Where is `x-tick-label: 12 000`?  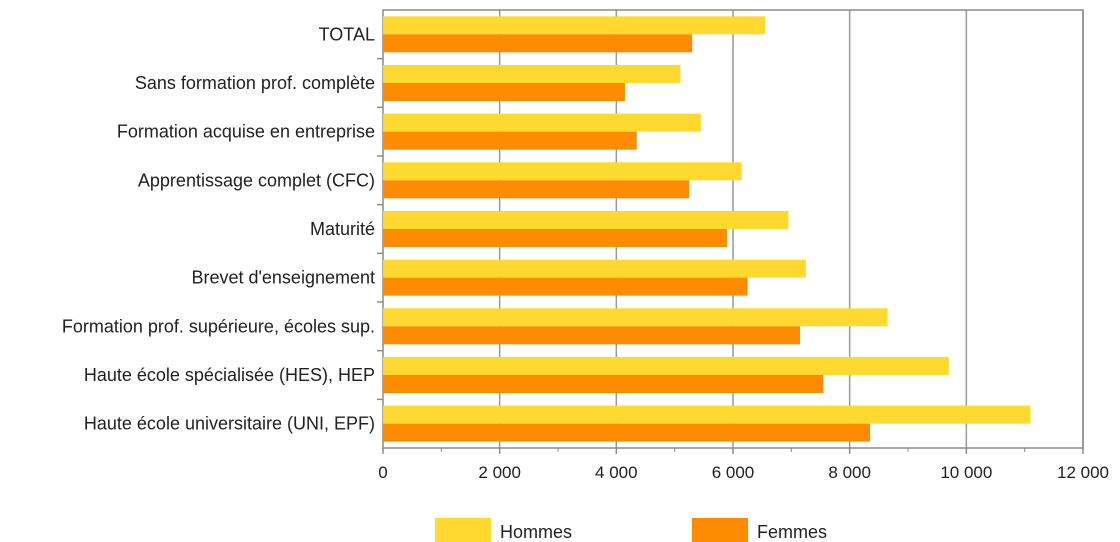 x-tick-label: 12 000 is located at coordinates (1083, 472).